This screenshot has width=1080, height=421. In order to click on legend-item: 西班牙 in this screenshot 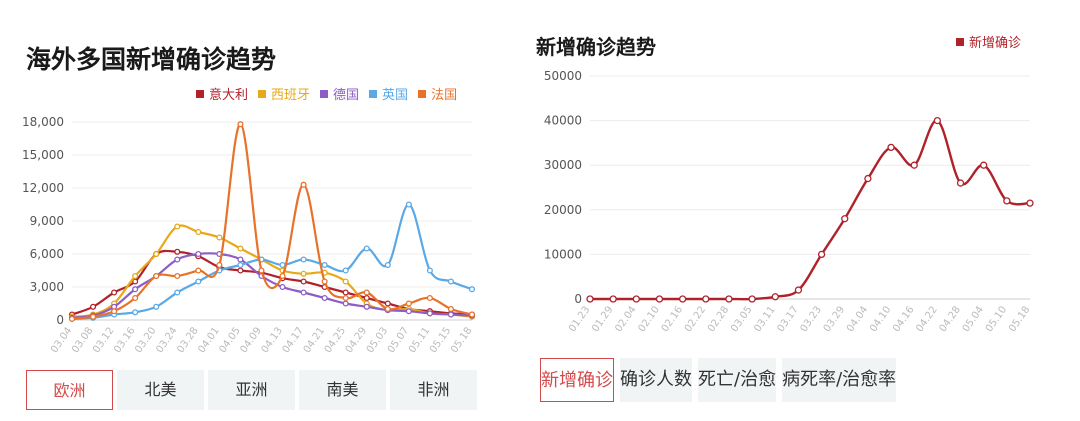, I will do `click(284, 93)`.